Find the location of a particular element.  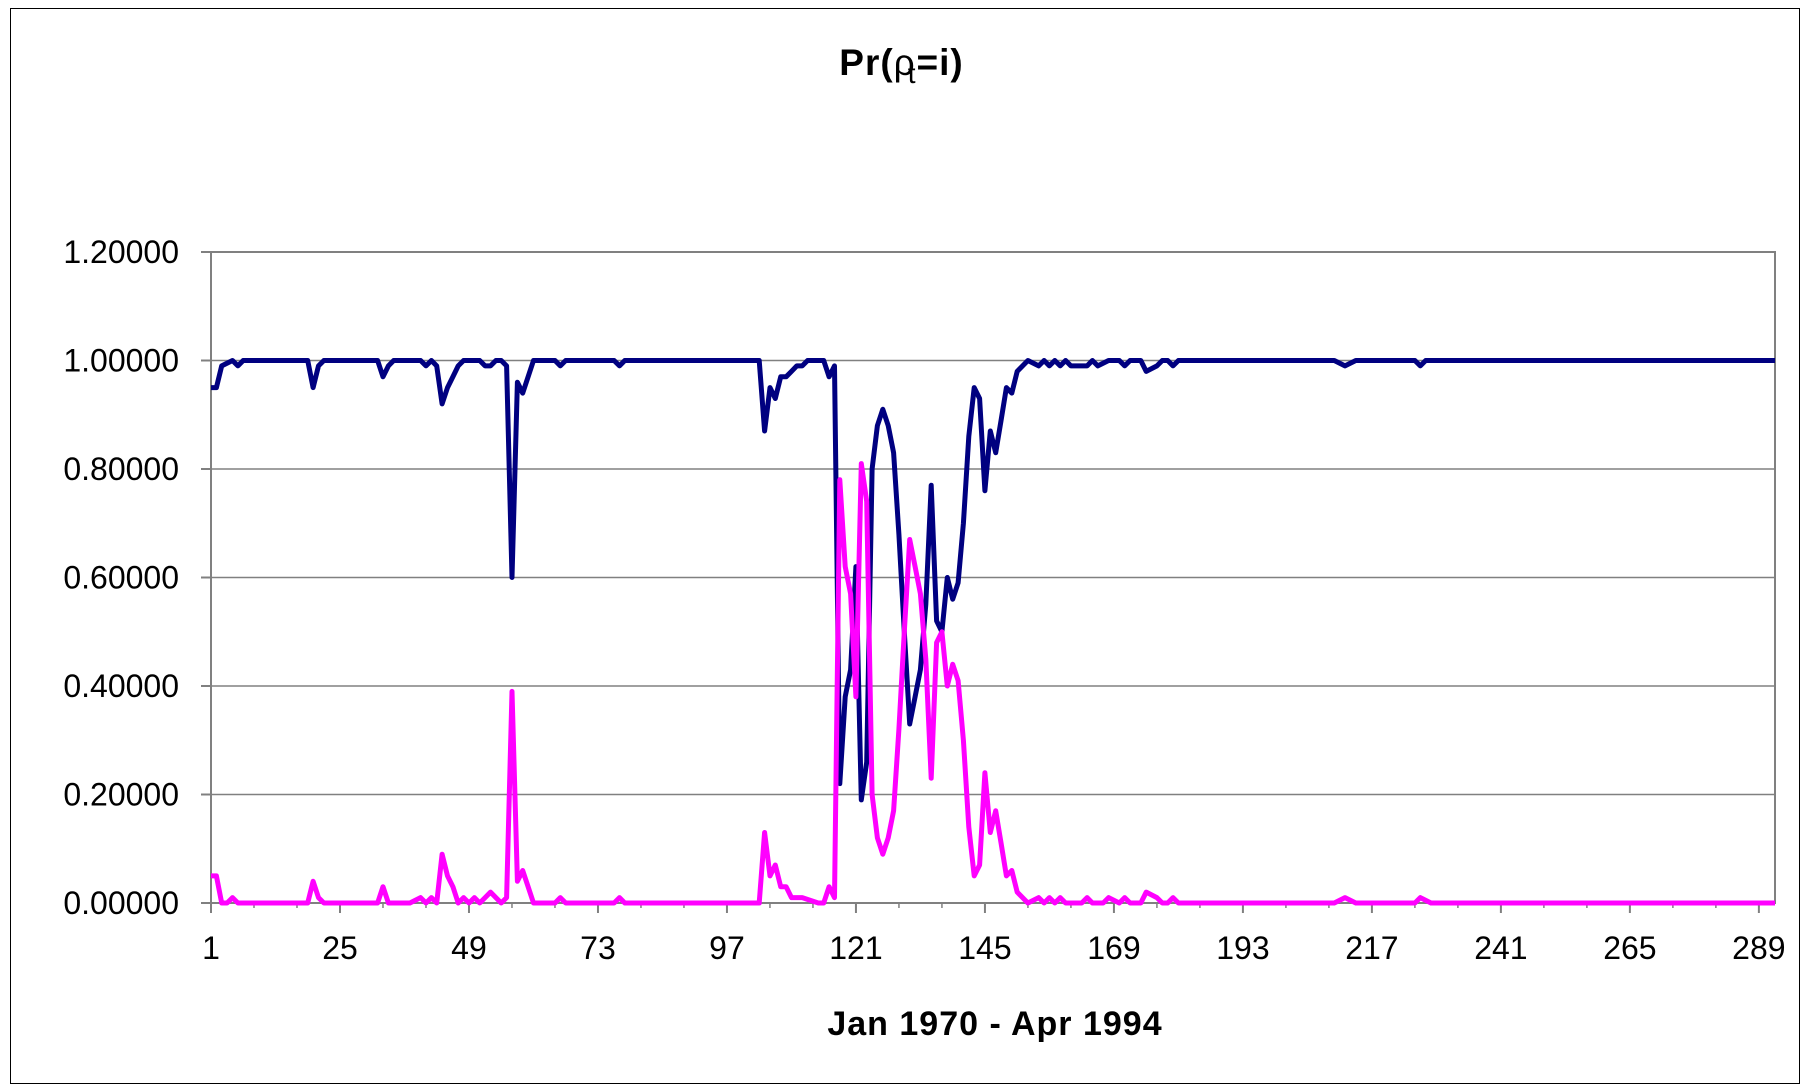

x-tick-label: 289 is located at coordinates (1758, 948).